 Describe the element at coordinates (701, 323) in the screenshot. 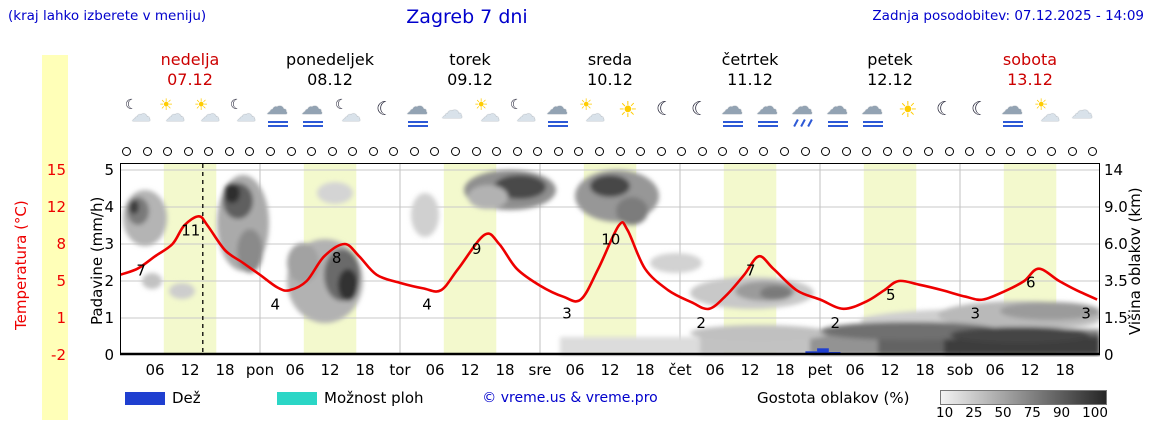

I see `svg-text: 2` at that location.